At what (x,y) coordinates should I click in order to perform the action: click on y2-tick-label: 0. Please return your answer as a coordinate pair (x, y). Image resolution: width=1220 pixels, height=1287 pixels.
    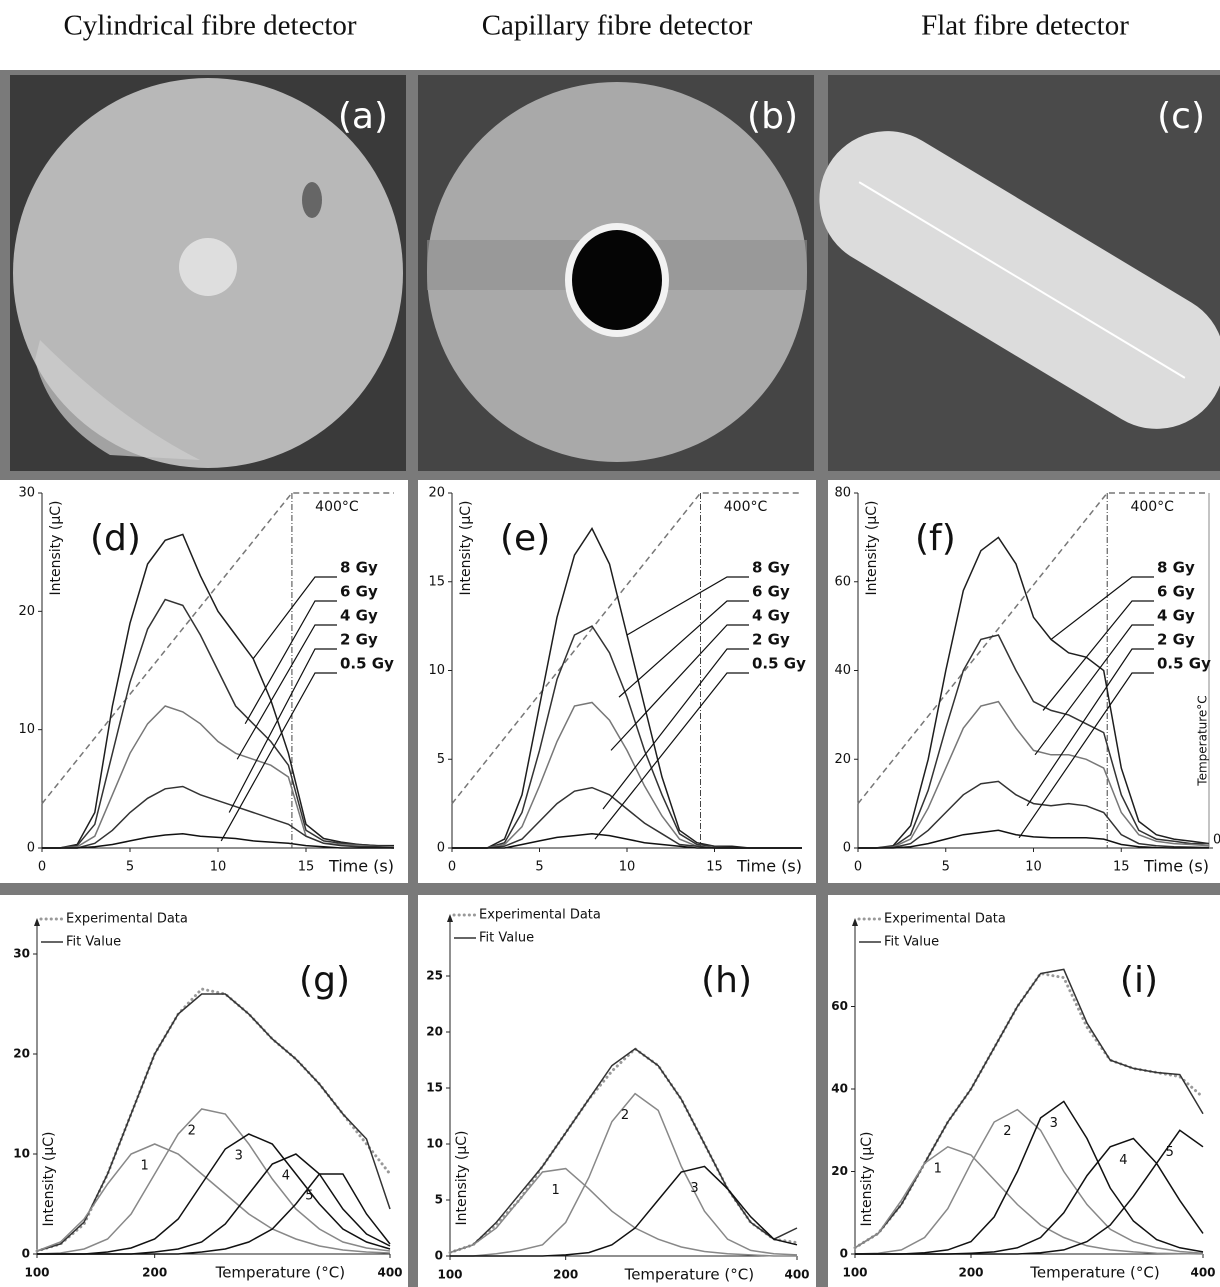
    Looking at the image, I should click on (1216, 840).